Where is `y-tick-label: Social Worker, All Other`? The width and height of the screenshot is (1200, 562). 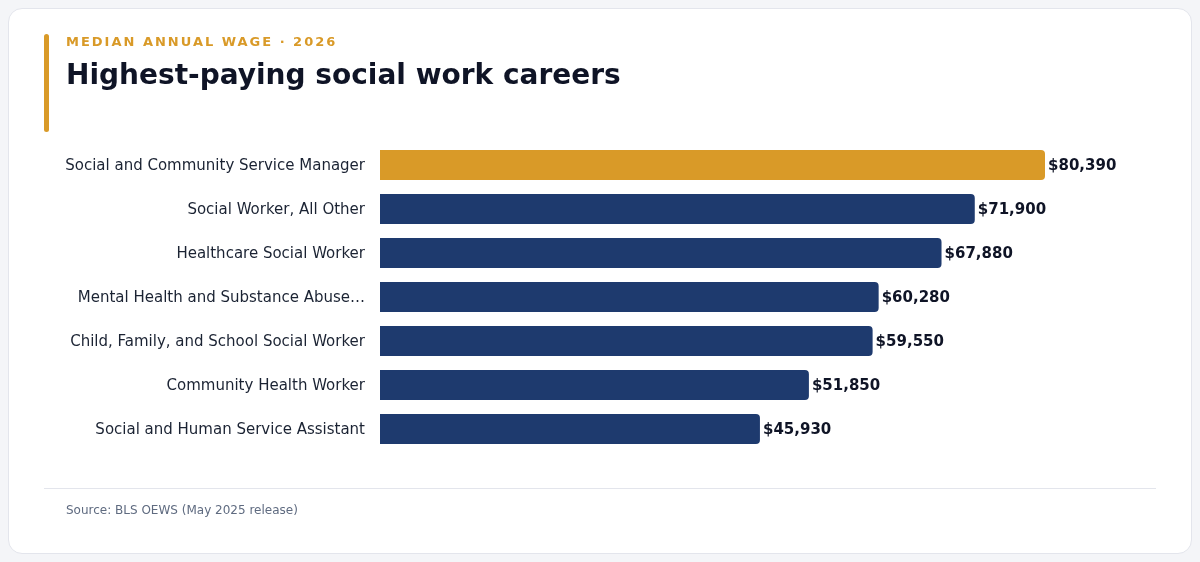 y-tick-label: Social Worker, All Other is located at coordinates (276, 209).